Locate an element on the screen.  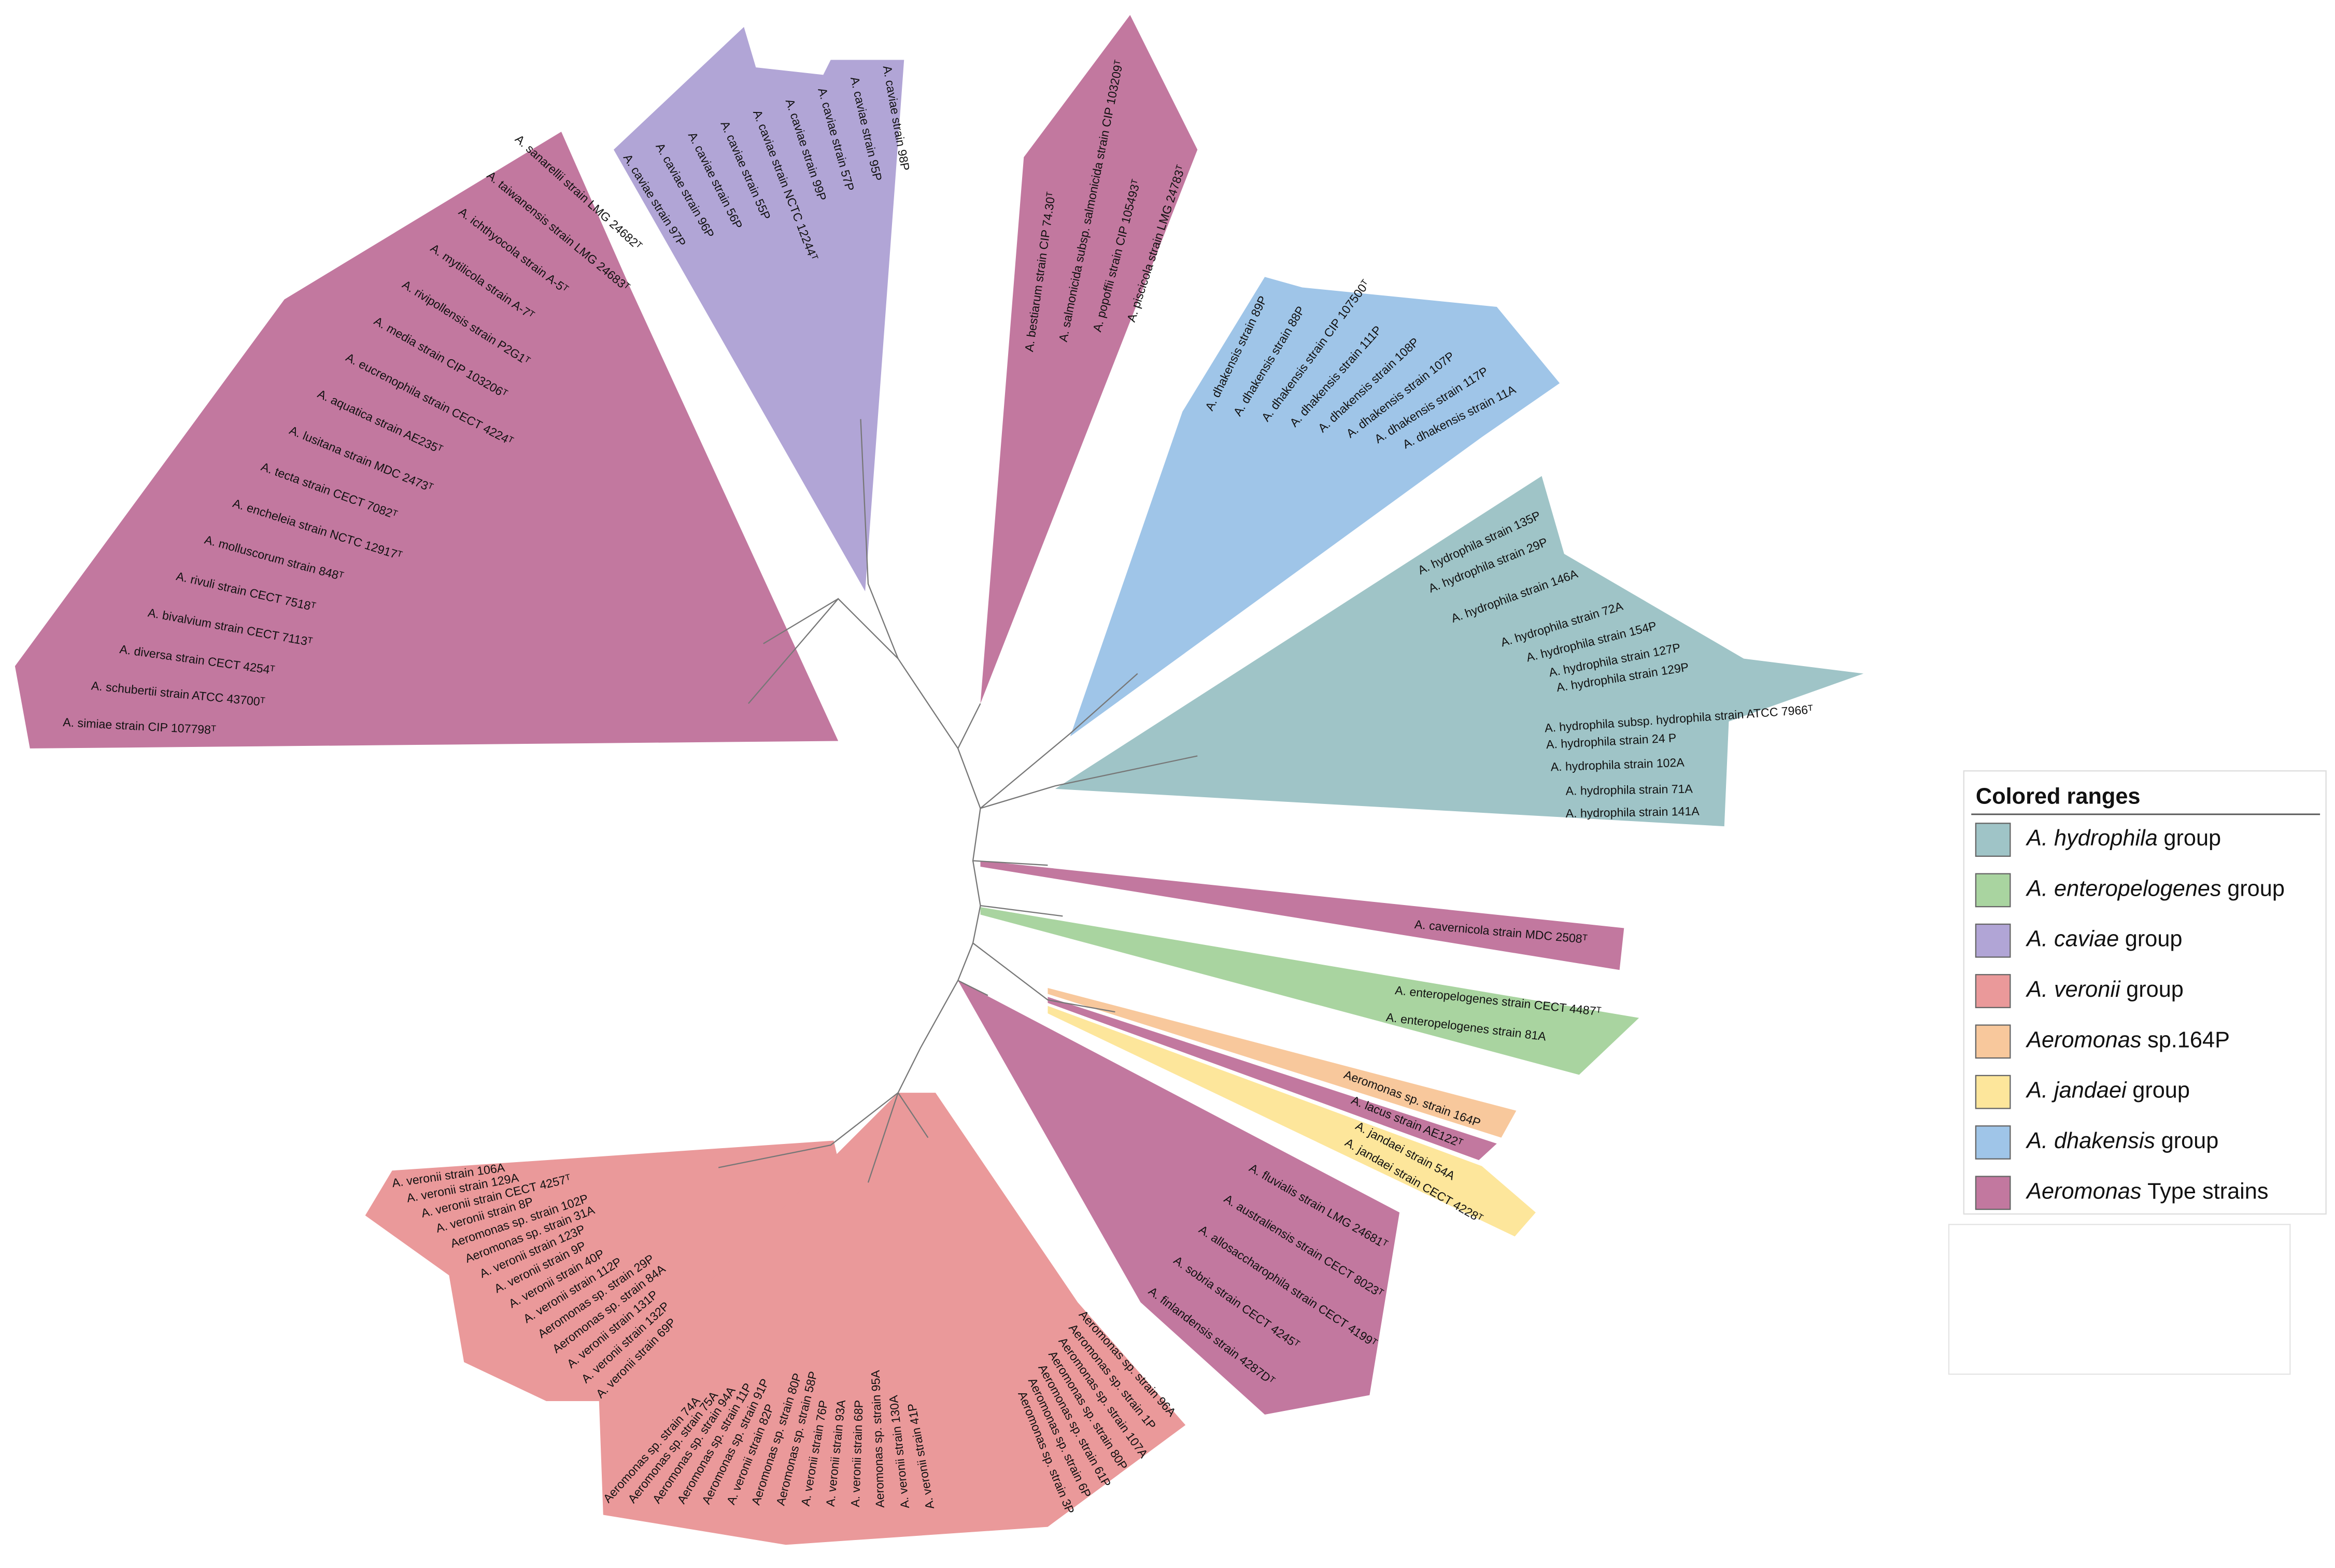
legend-suffix: sp.164P is located at coordinates (2188, 1040).